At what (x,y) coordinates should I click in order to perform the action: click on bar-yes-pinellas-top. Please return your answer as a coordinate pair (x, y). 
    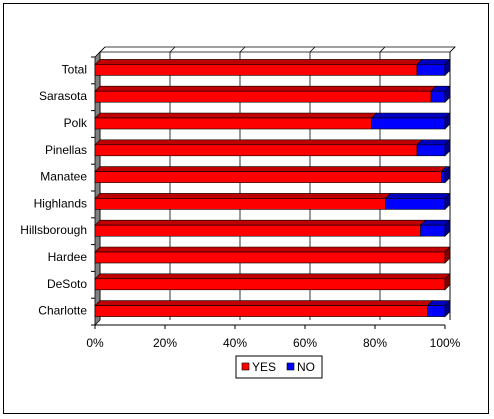
    Looking at the image, I should click on (258, 142).